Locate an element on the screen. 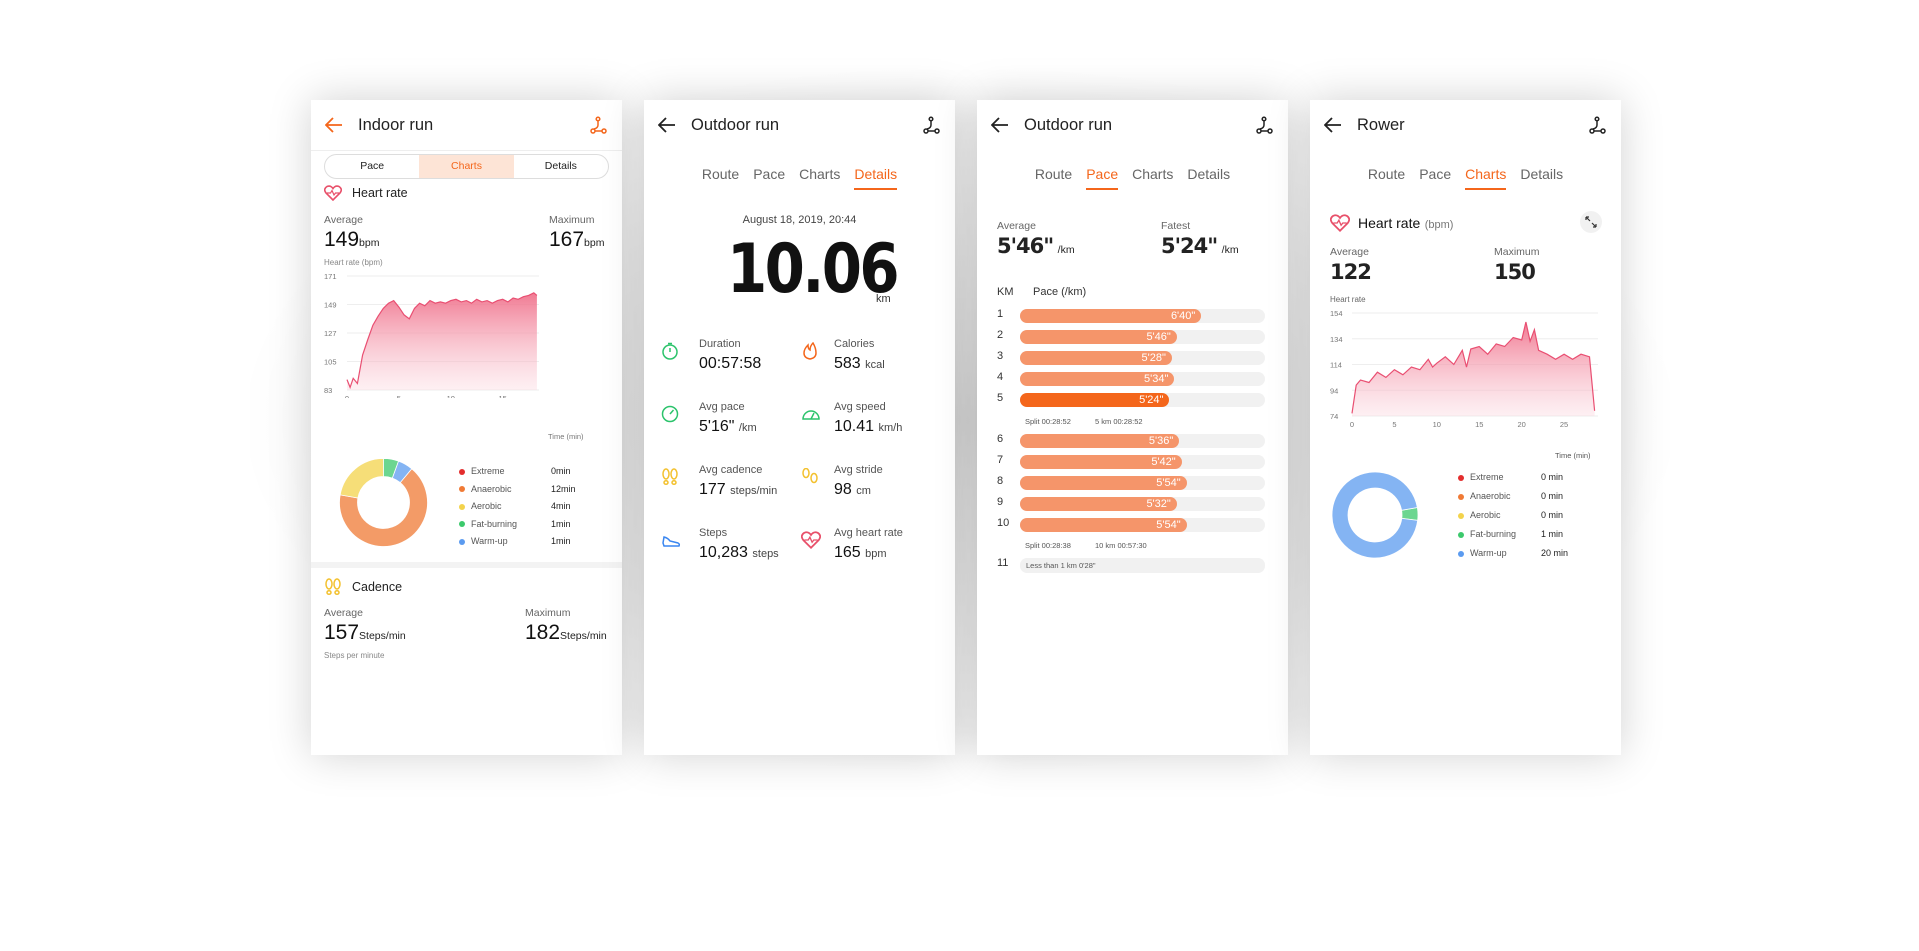  page-title: Rower is located at coordinates (1381, 125).